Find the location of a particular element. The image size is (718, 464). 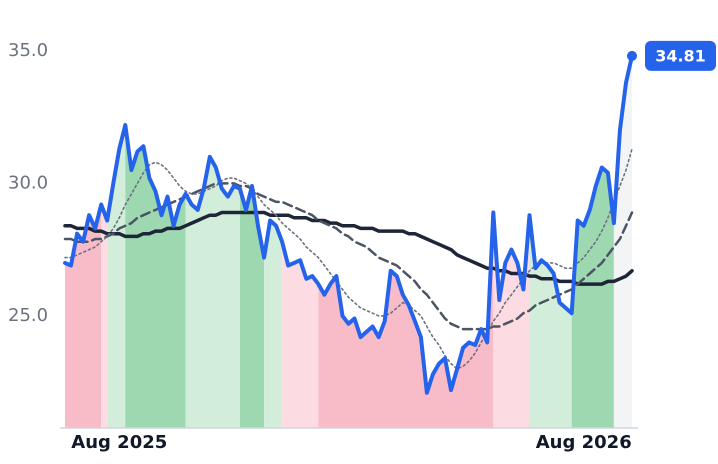

last-value-label: 34.81 is located at coordinates (680, 55).